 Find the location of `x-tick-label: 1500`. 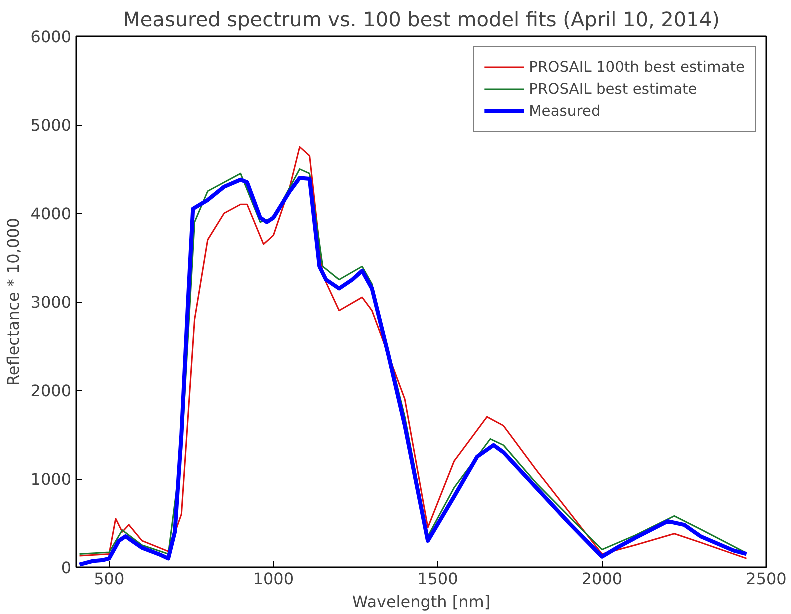

x-tick-label: 1500 is located at coordinates (438, 579).